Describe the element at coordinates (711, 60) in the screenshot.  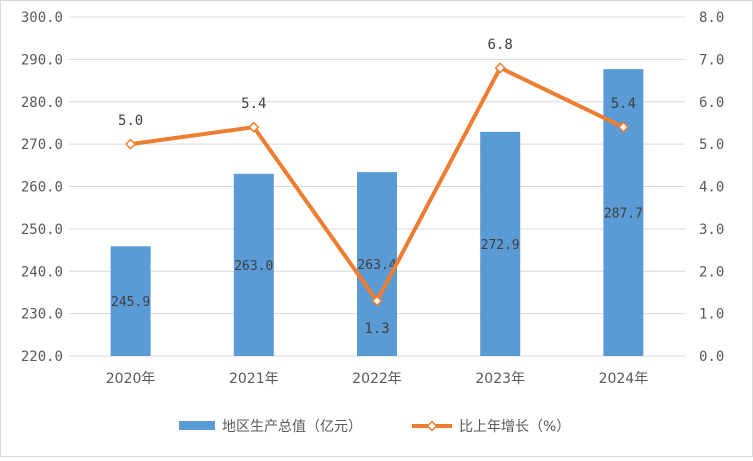
I see `y-right-tick-label: 7.0` at that location.